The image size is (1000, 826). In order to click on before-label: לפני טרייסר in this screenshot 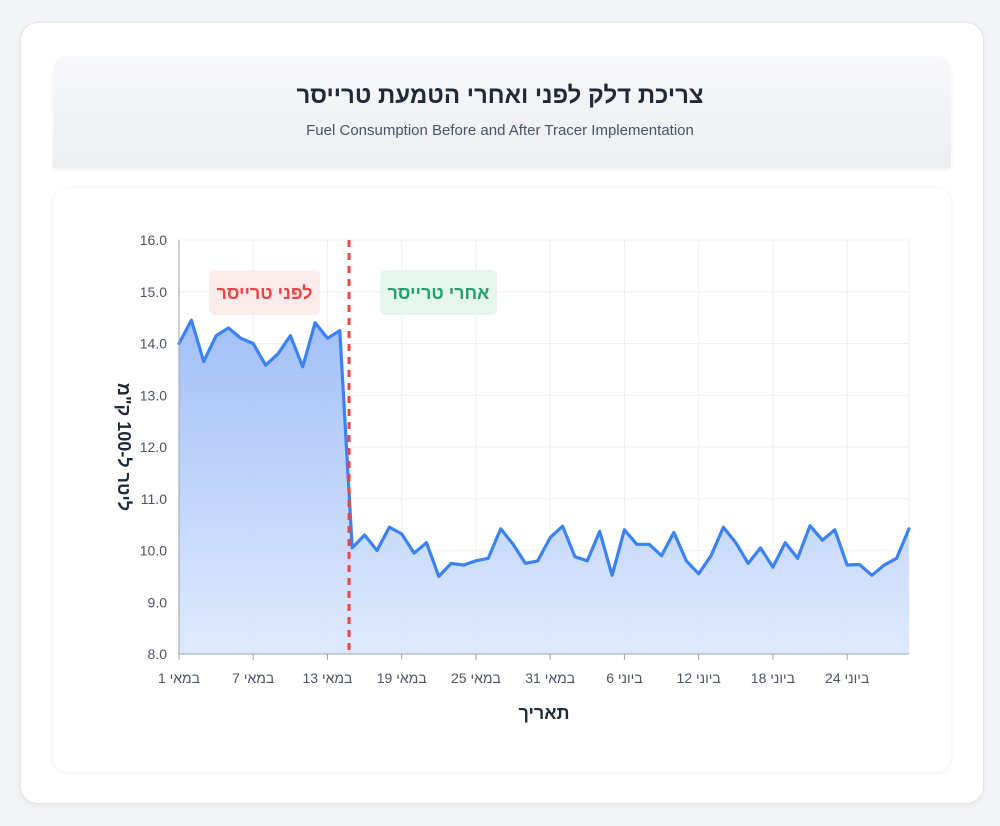, I will do `click(264, 293)`.